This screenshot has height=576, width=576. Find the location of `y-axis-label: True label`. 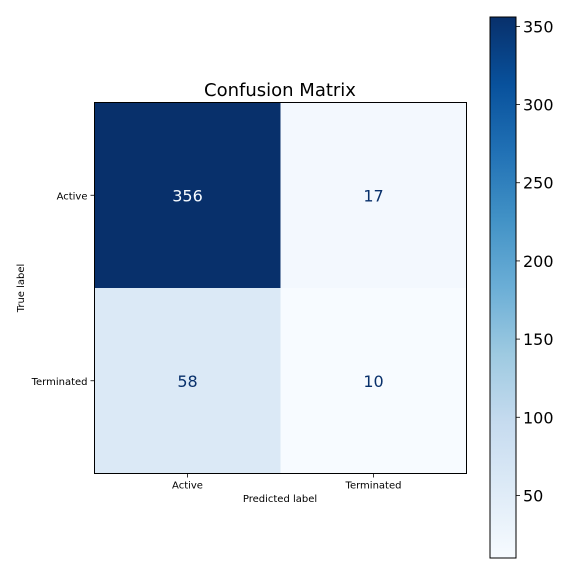

y-axis-label: True label is located at coordinates (21, 289).